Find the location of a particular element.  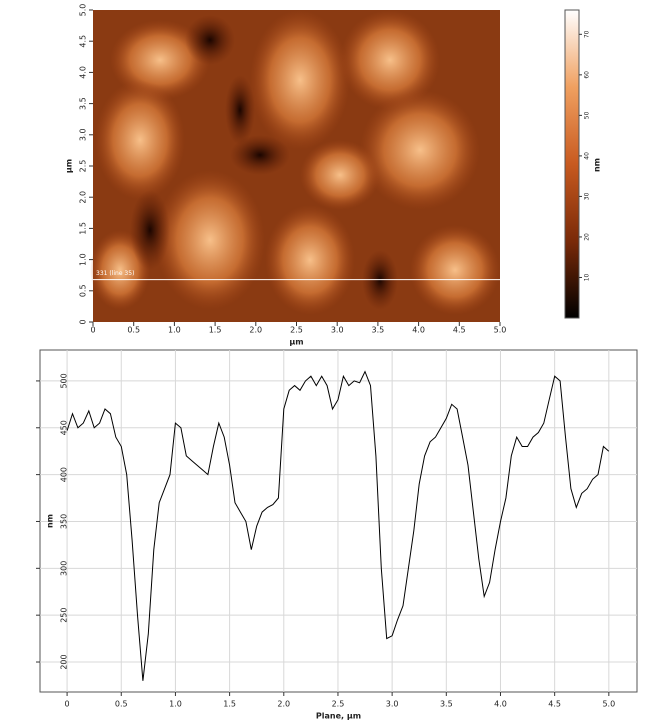

colorbar-tick-label: 10 is located at coordinates (587, 277).